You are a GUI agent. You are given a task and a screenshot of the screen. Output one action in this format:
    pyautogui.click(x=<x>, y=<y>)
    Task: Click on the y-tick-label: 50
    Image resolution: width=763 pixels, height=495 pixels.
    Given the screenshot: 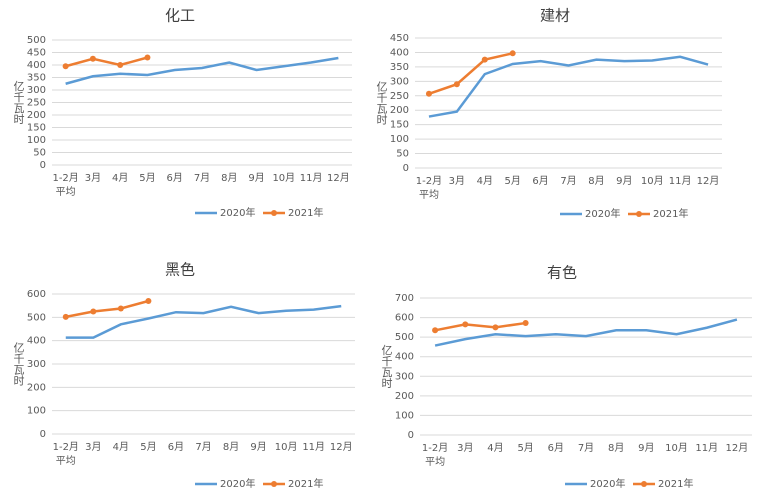 What is the action you would take?
    pyautogui.click(x=402, y=154)
    